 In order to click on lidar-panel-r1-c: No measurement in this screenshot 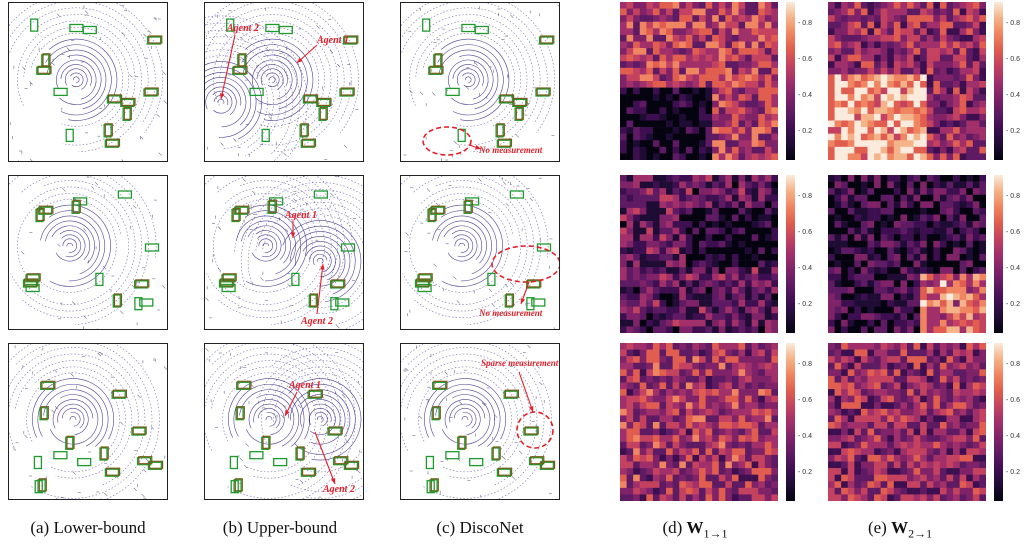, I will do `click(480, 82)`.